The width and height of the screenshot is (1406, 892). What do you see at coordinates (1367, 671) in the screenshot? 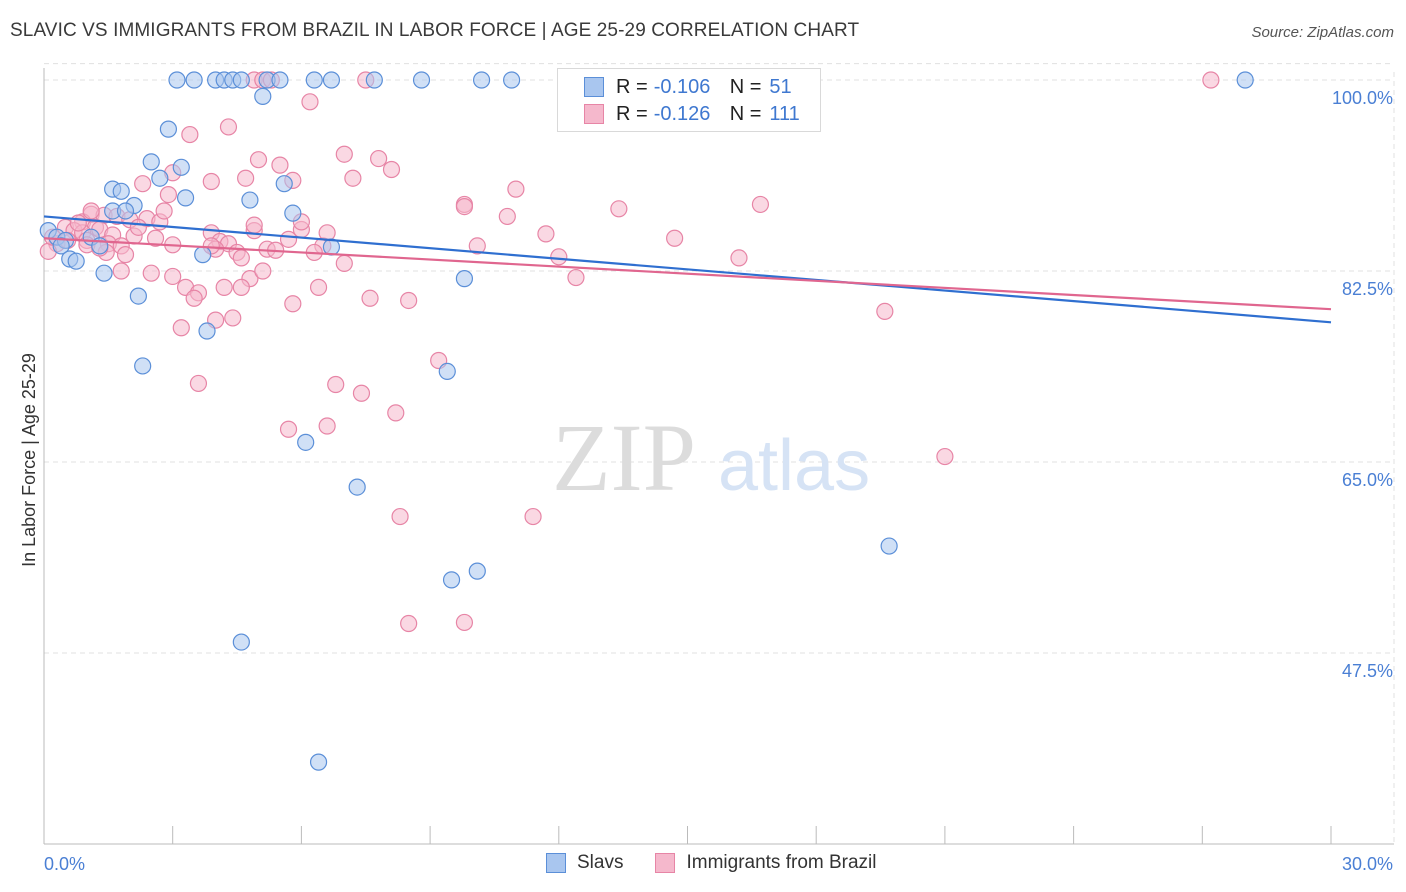
I see `y-tick-label: 47.5%` at bounding box center [1367, 671].